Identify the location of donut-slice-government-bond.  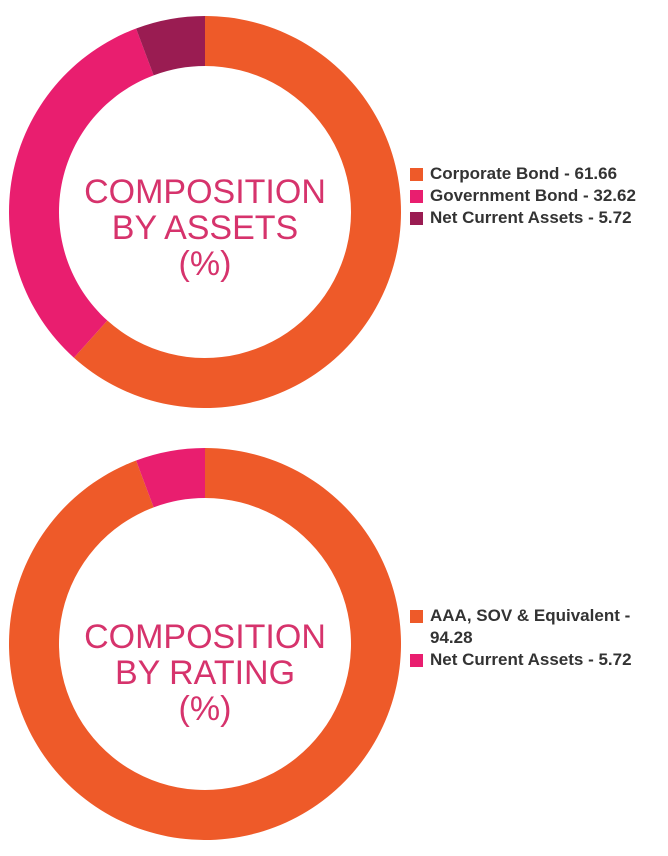
(81, 193).